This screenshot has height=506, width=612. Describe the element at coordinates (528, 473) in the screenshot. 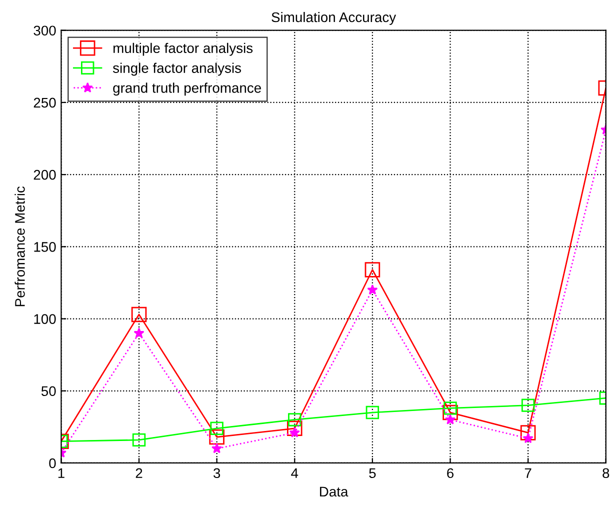

I see `x-tick-label: 7` at that location.